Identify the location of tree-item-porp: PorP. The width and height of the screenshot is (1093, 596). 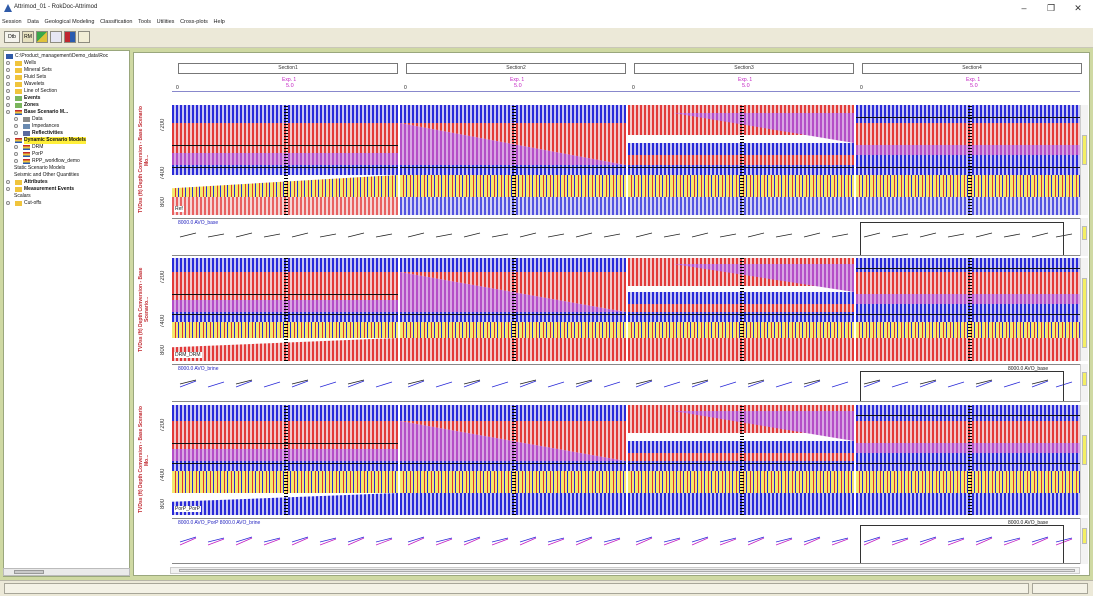
(70, 154).